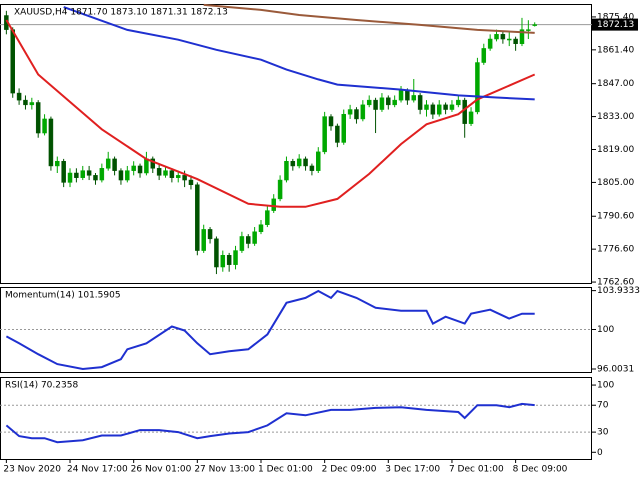 This screenshot has height=484, width=640. I want to click on y-tick-label: 1847.00, so click(615, 84).